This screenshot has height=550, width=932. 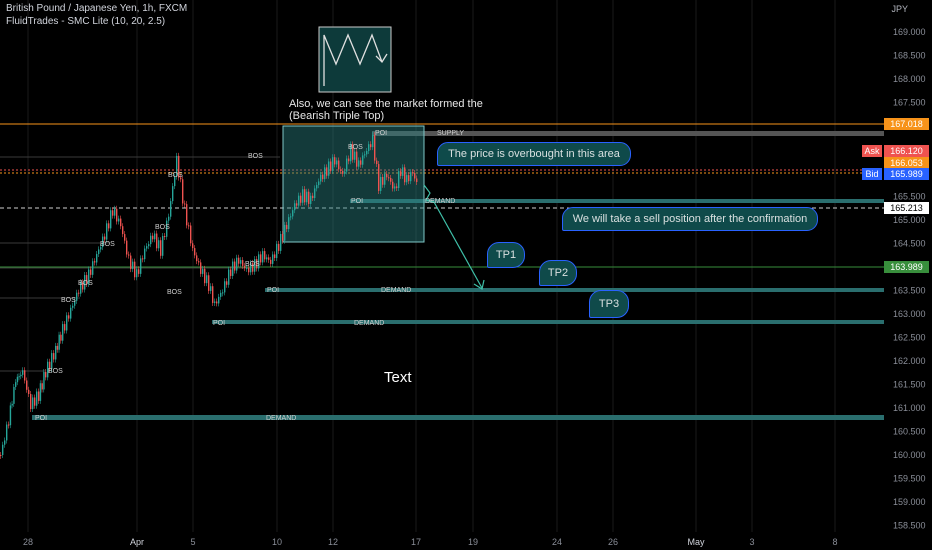 I want to click on time-tick: 10, so click(x=277, y=542).